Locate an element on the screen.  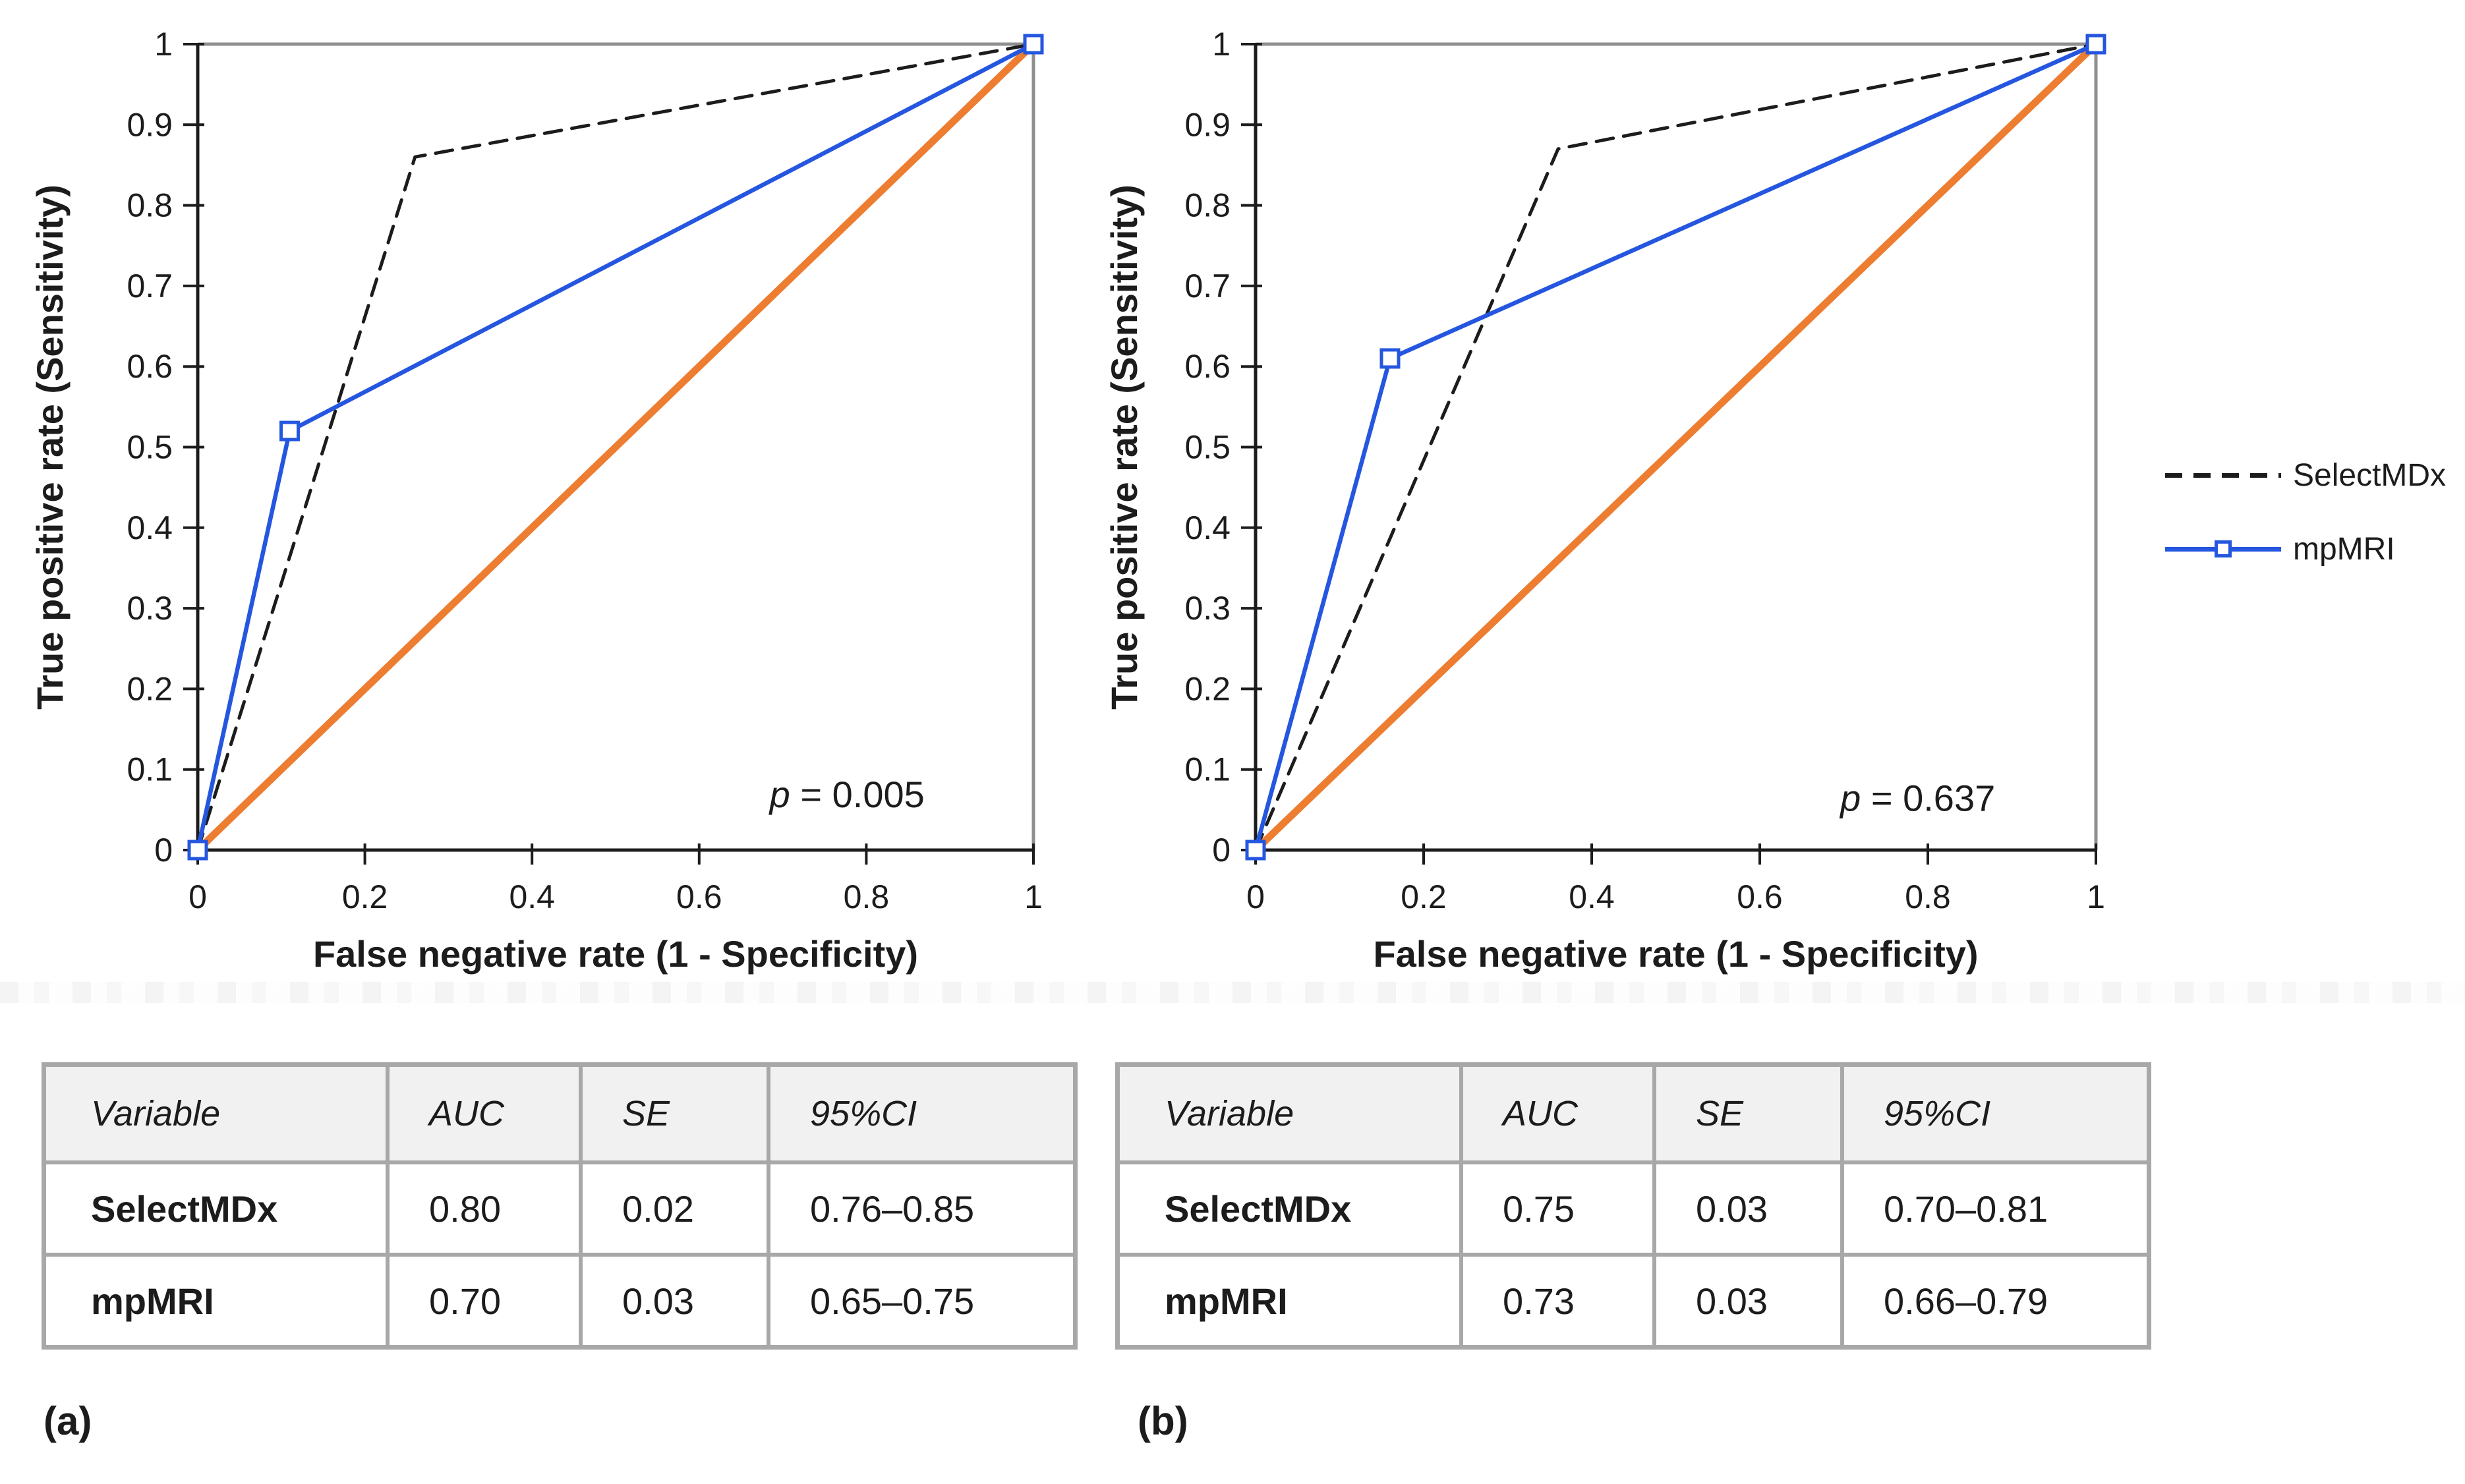
table-b-selectmdx-ci: 0.70–0.81 is located at coordinates (1995, 1208).